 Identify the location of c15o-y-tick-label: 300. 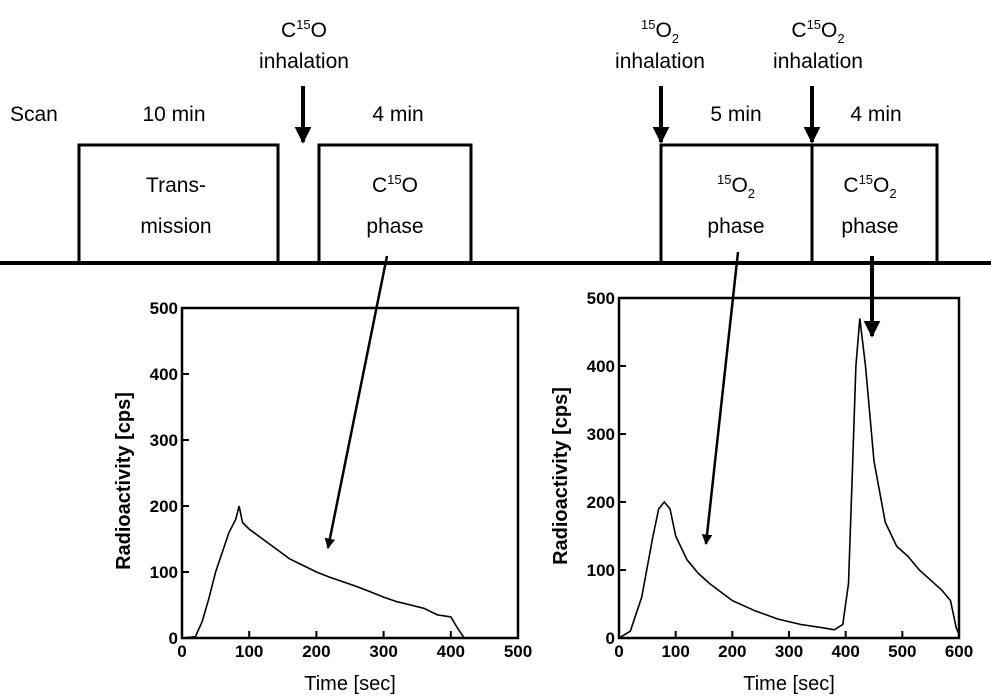
(164, 440).